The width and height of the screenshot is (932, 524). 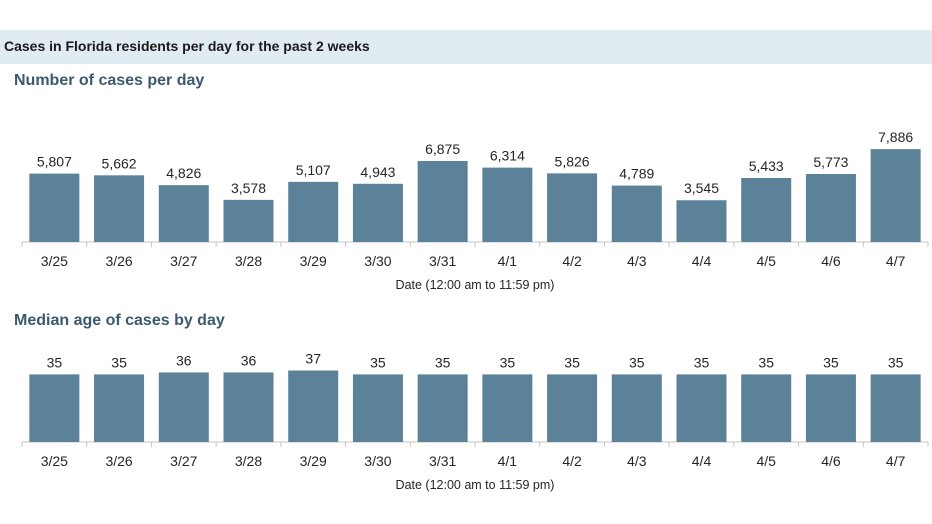 What do you see at coordinates (507, 156) in the screenshot?
I see `data-label: 6,314` at bounding box center [507, 156].